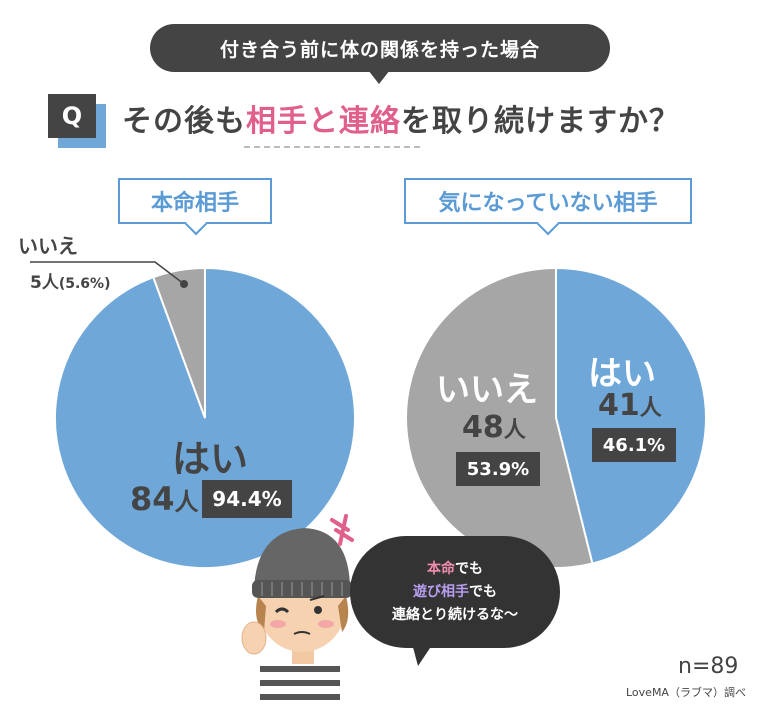  I want to click on source-note: LoveMA（ラブマ）調べ, so click(686, 692).